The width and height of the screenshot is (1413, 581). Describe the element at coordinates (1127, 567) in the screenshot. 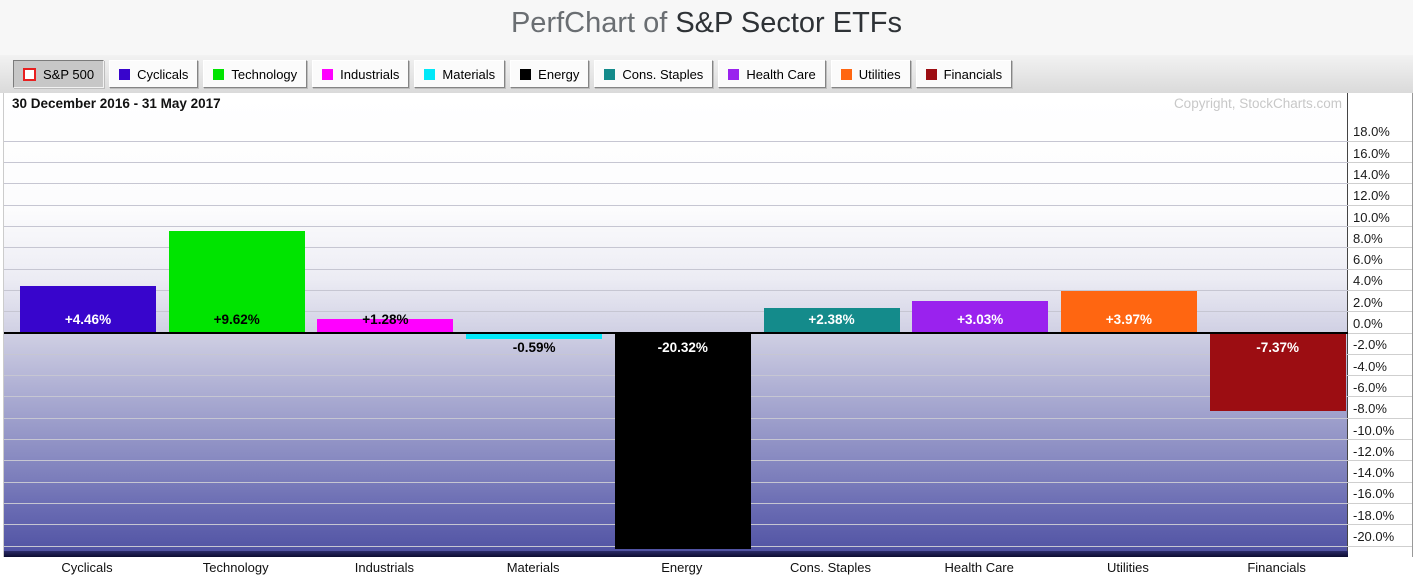

I see `x-axis-label: Utilities` at that location.